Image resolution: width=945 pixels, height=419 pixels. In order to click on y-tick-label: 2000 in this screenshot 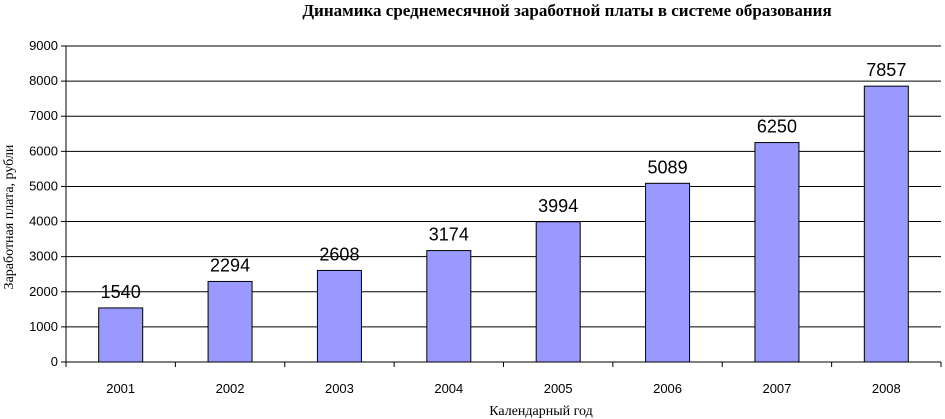, I will do `click(43, 291)`.